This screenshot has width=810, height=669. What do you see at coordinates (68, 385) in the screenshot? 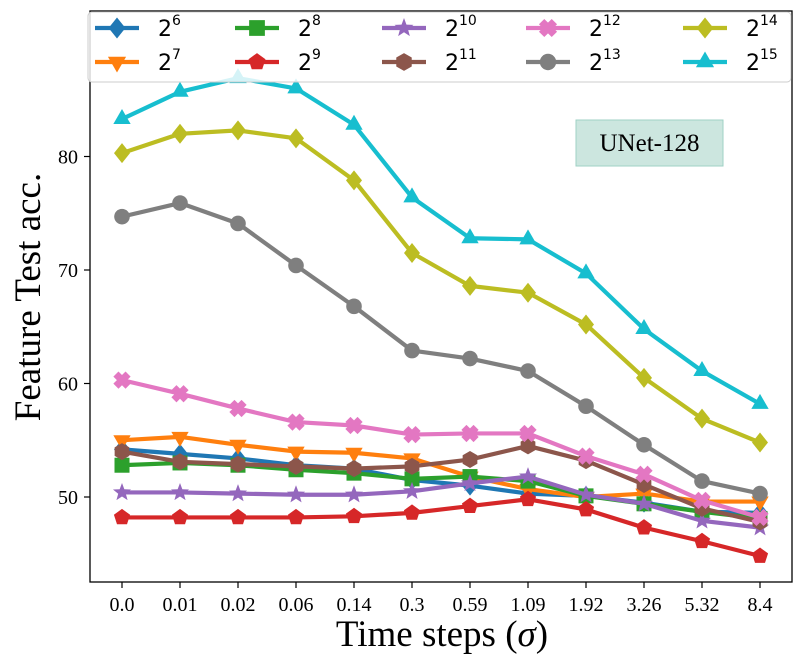
I see `y-tick-label: 60` at bounding box center [68, 385].